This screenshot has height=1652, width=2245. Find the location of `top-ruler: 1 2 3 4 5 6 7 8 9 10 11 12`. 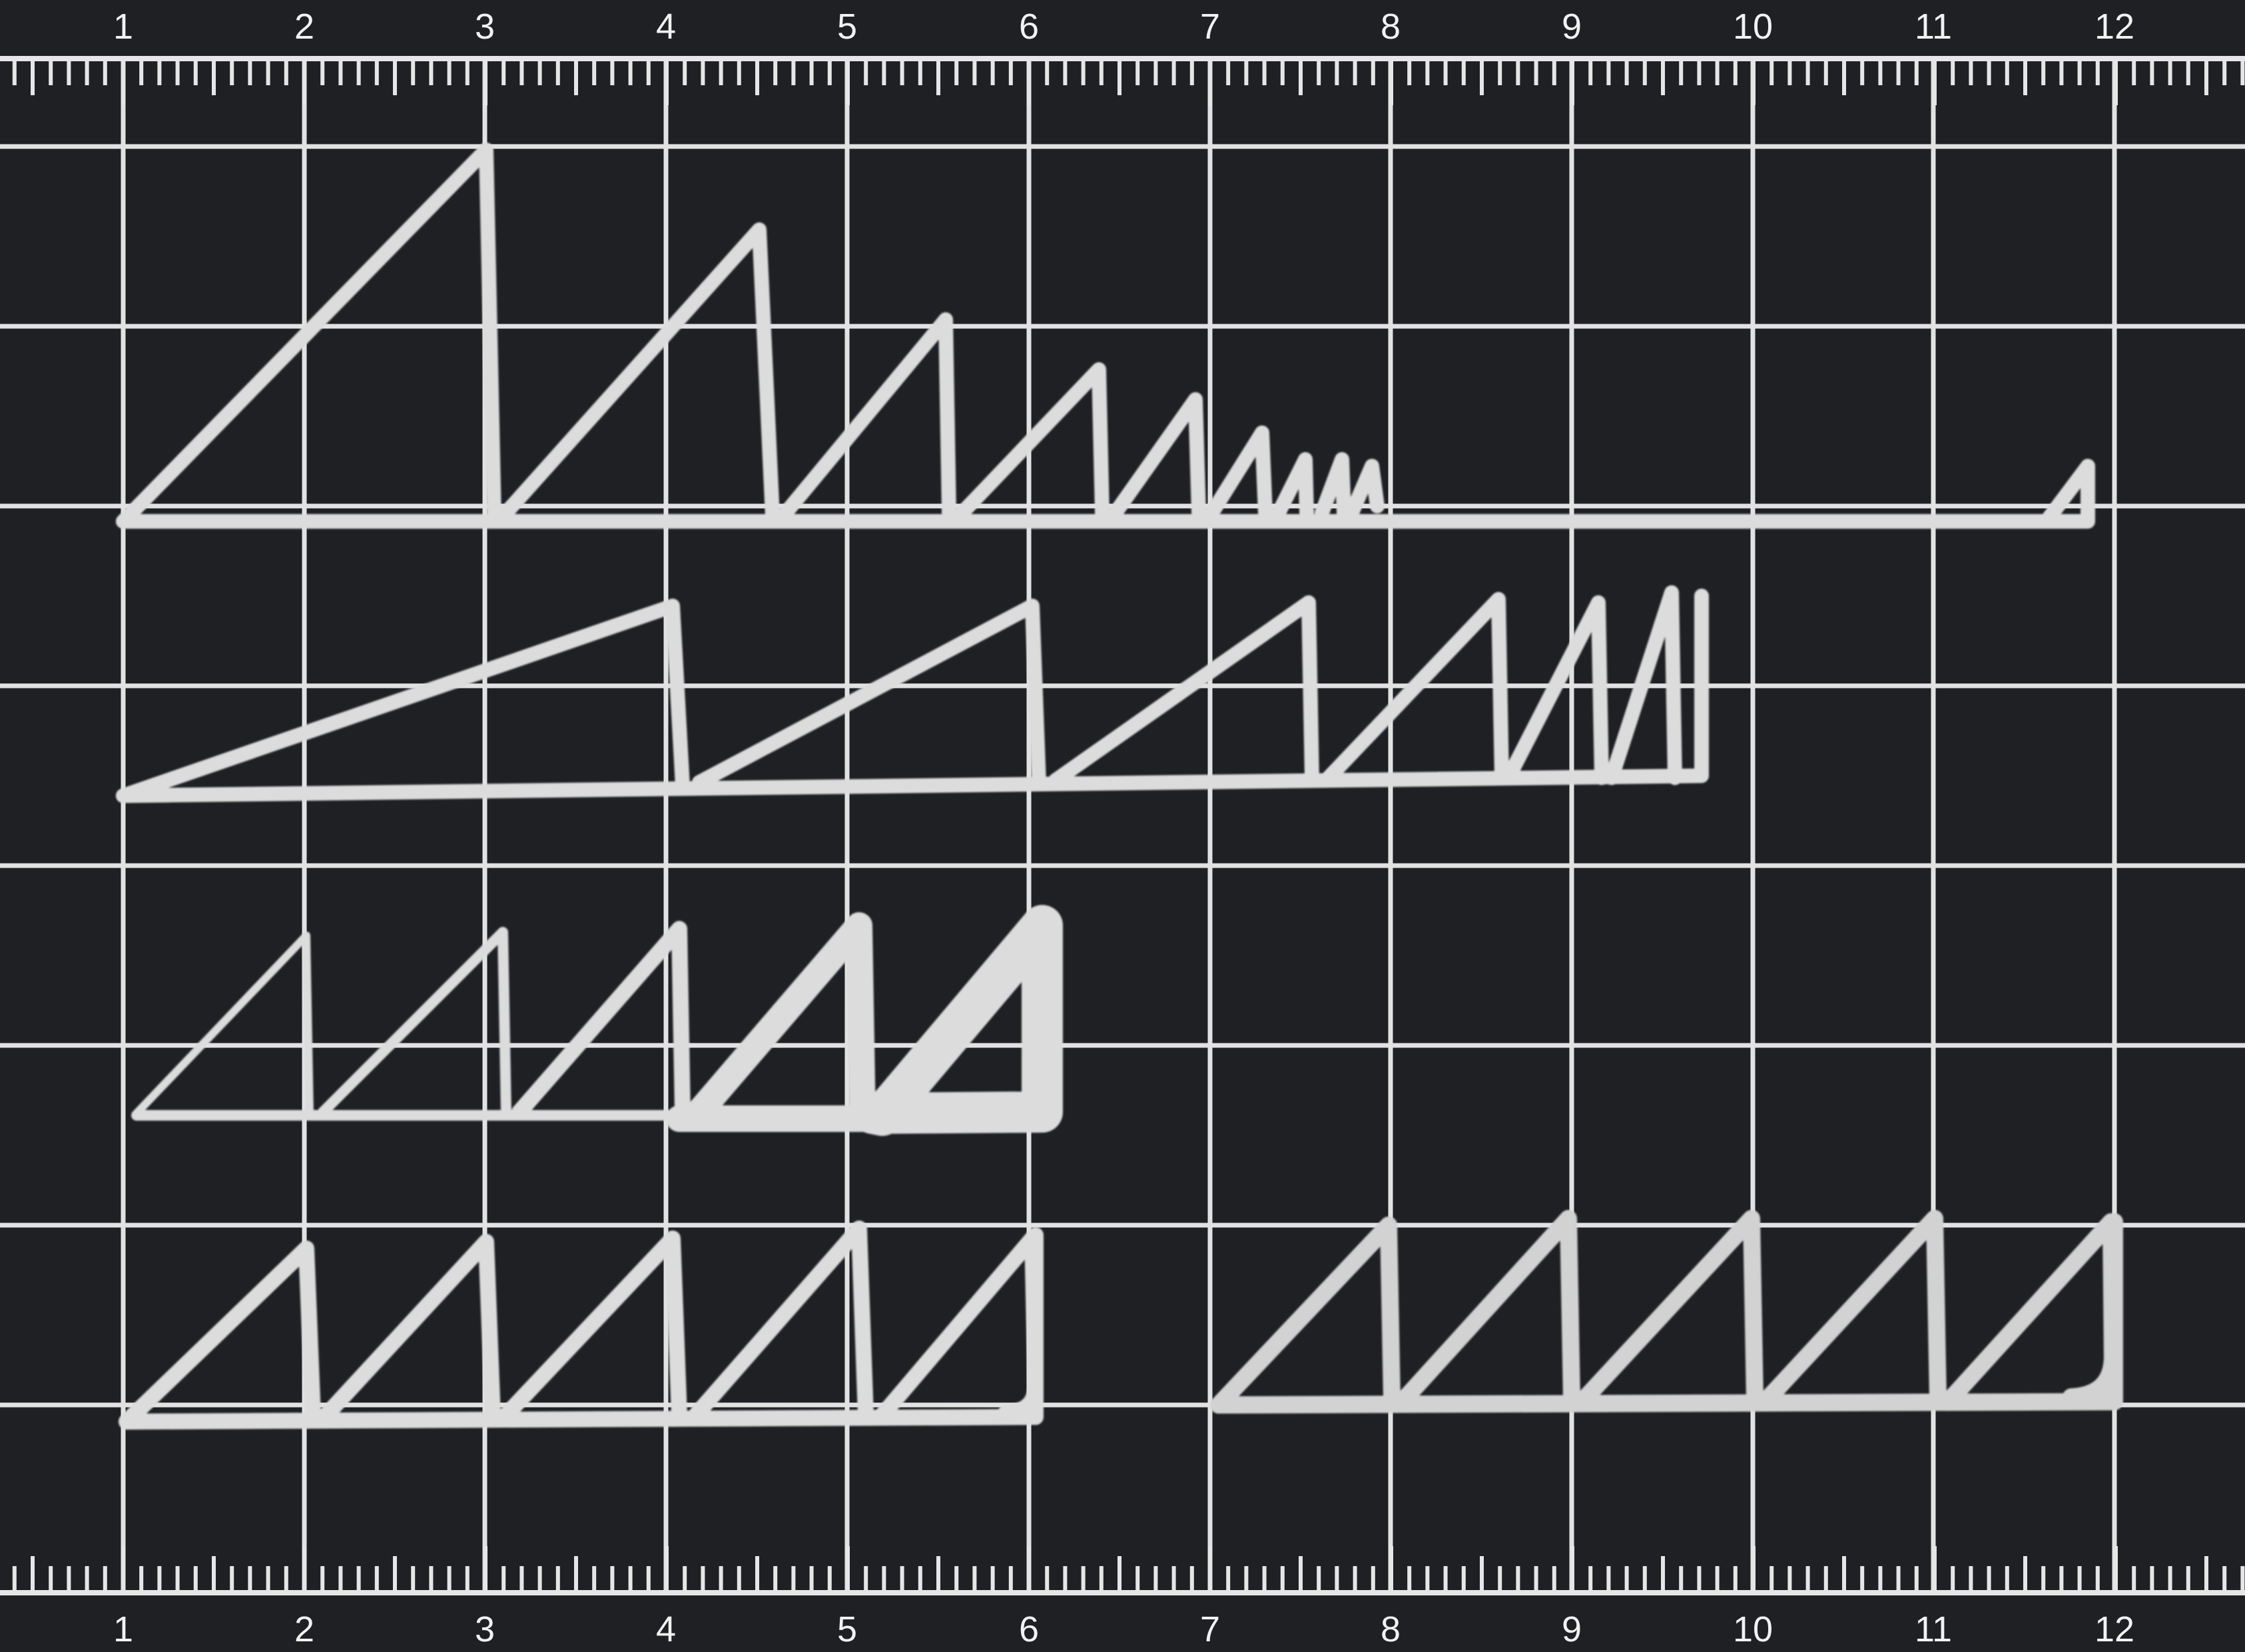

top-ruler: 1 2 3 4 5 6 7 8 9 10 11 12 is located at coordinates (1122, 56).